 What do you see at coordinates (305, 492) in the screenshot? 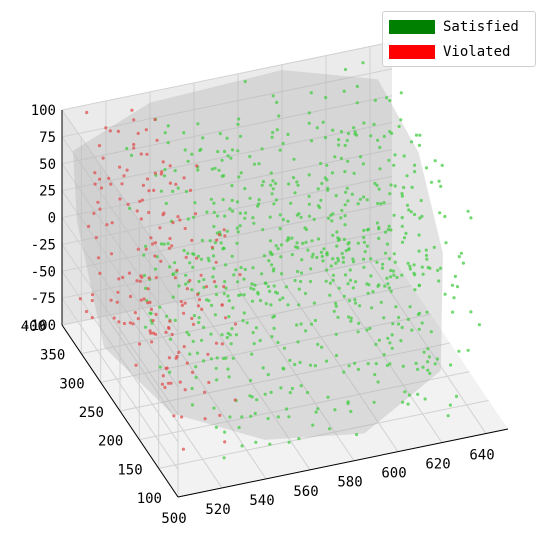
I see `x-tick-label: 560` at bounding box center [305, 492].